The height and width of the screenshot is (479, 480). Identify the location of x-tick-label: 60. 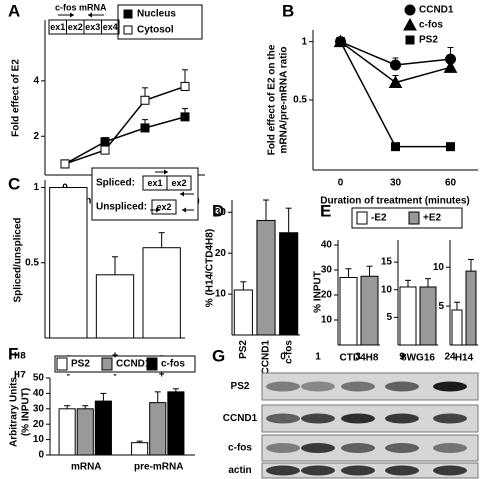
(451, 183).